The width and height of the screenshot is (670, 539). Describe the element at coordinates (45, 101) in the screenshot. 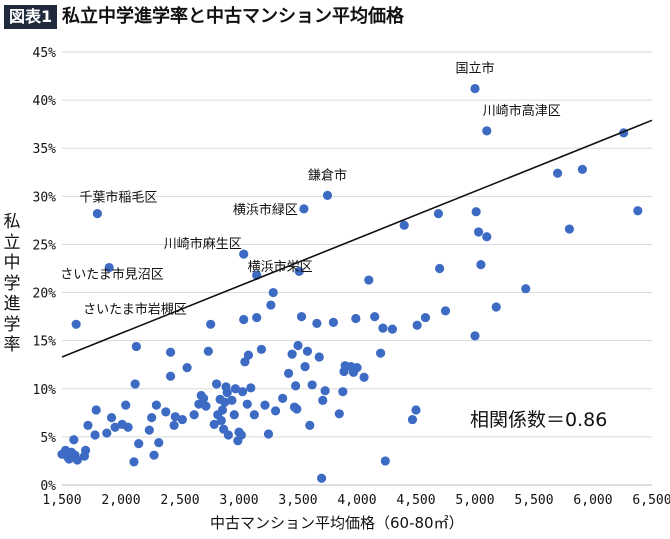

I see `y-tick-label: 40%` at that location.